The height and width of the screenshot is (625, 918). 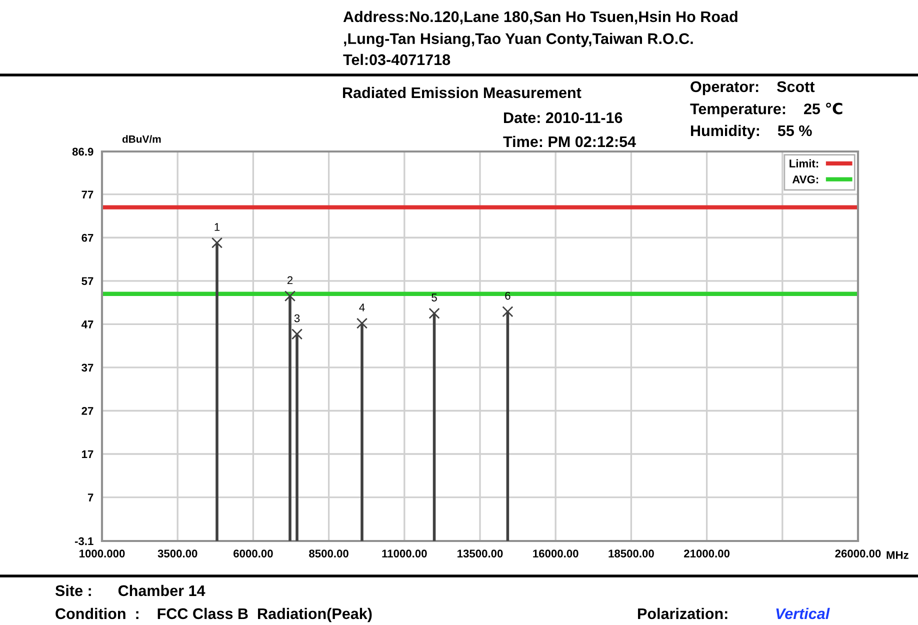 What do you see at coordinates (141, 139) in the screenshot?
I see `y-axis-title: dBuV/m` at bounding box center [141, 139].